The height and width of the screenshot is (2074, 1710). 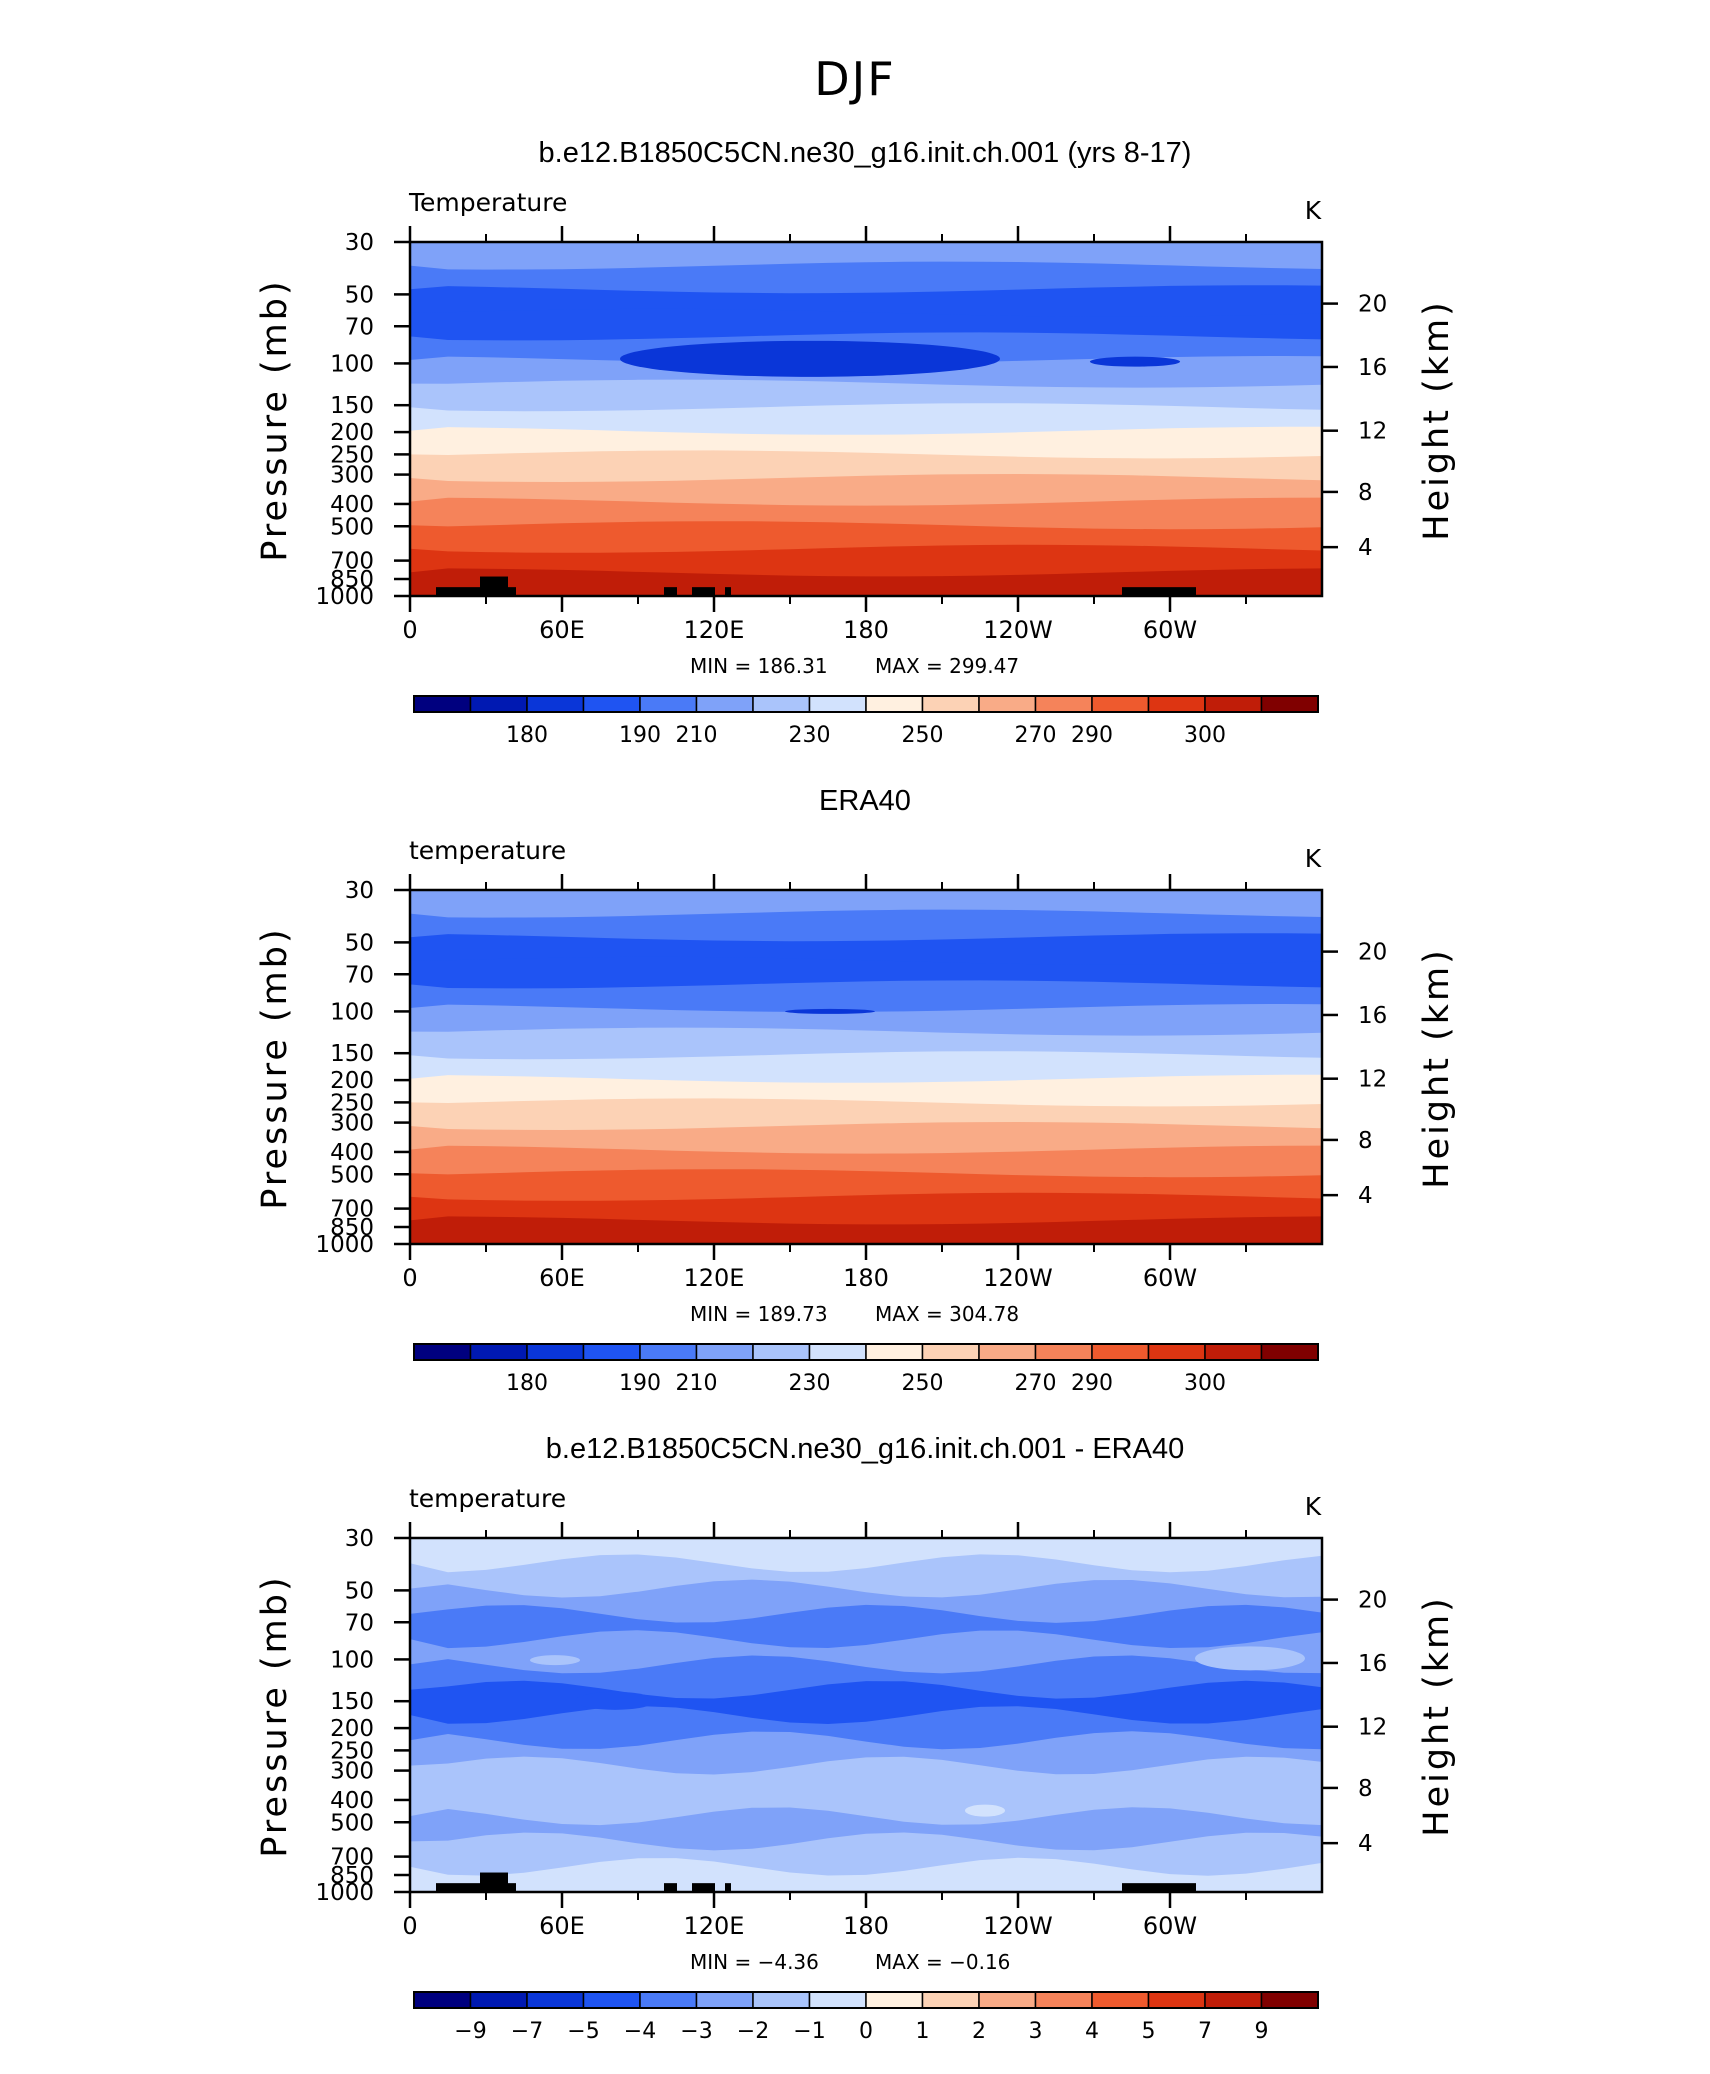 What do you see at coordinates (562, 630) in the screenshot?
I see `x-tick-label: 60E` at bounding box center [562, 630].